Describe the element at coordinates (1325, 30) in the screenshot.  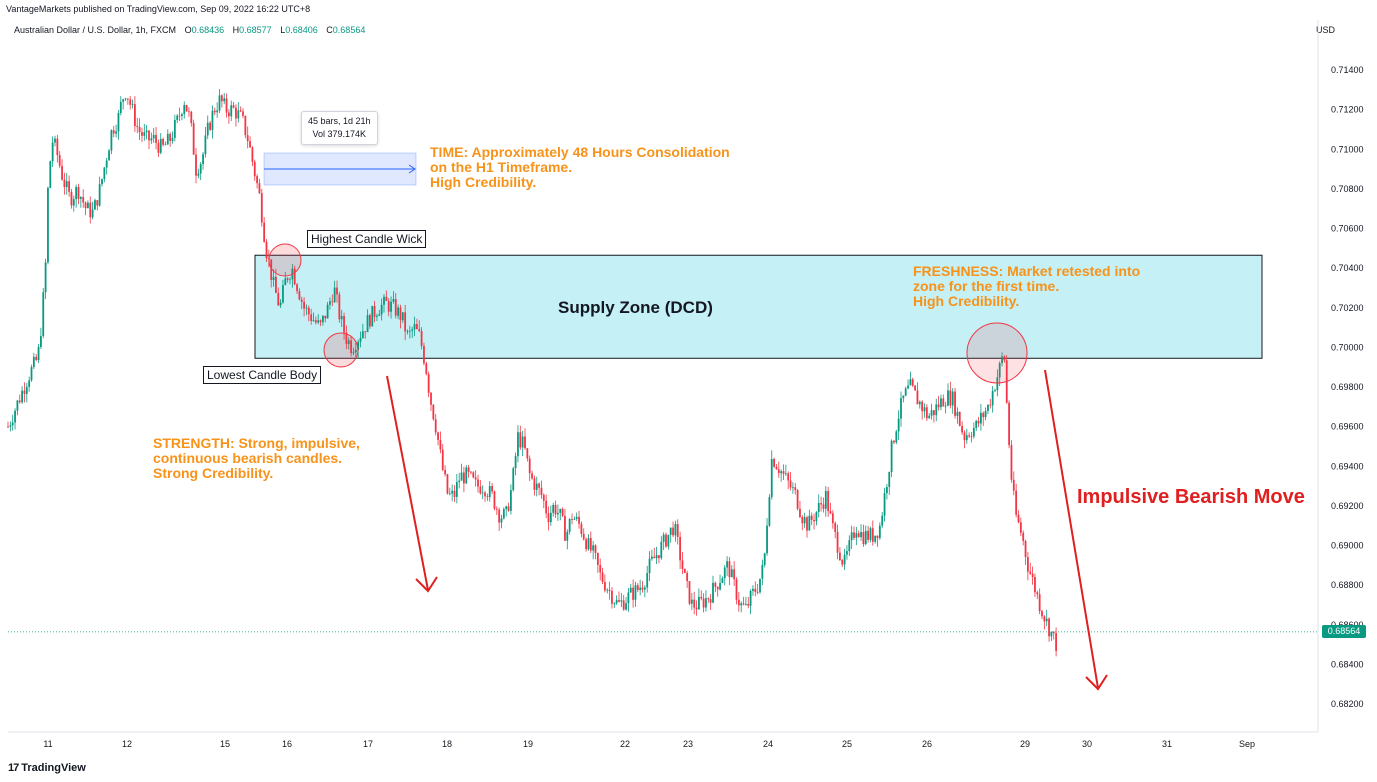
I see `currency-label: USD` at that location.